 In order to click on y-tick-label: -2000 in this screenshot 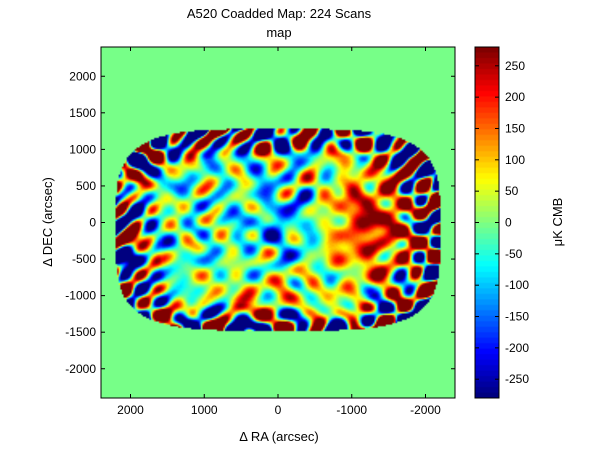, I will do `click(80, 369)`.